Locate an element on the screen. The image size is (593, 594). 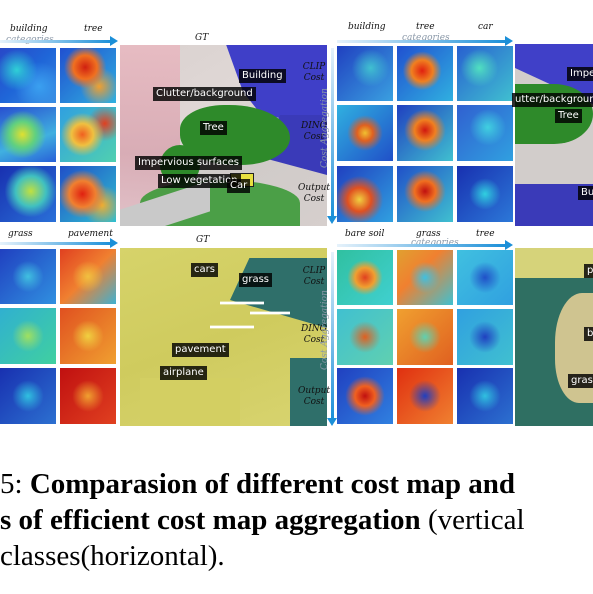
gt-tag-clutter: Clutter/background is located at coordinates (204, 94).